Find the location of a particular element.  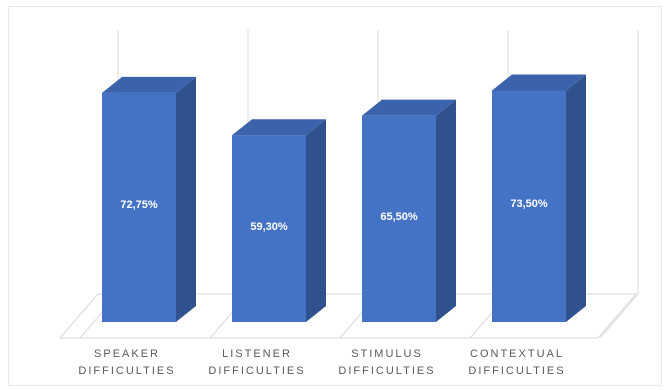

category-label: LISTENER DIFFICULTIES is located at coordinates (257, 363).